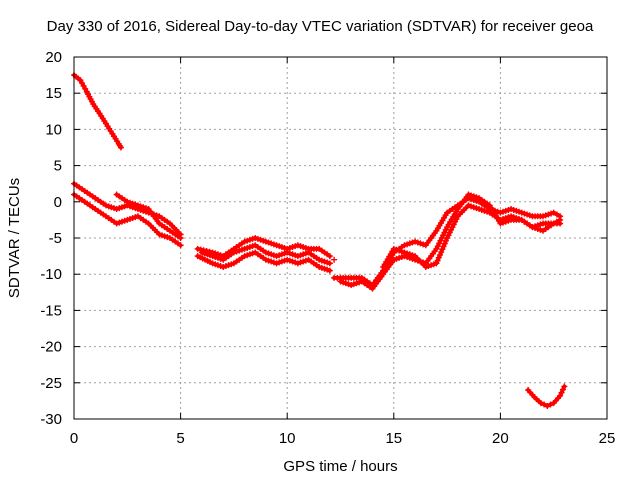  I want to click on series-arc-mid-b, so click(263, 261).